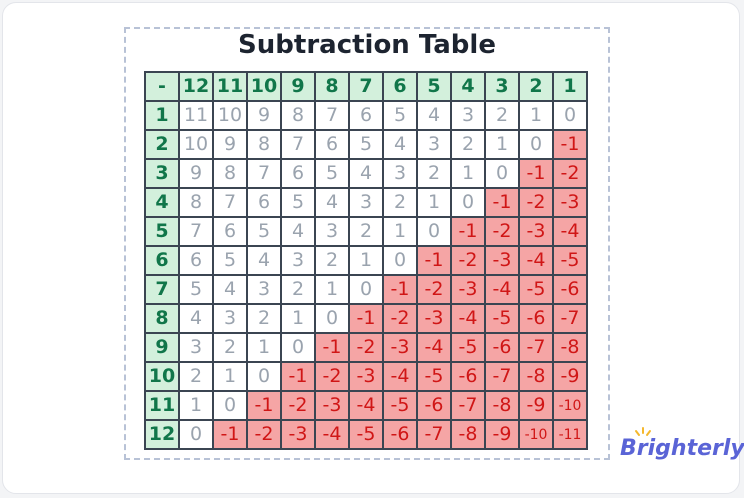 The height and width of the screenshot is (498, 744). I want to click on table-row: -12 11 10 9 8 7 6 5 4 3 2 1, so click(366, 86).